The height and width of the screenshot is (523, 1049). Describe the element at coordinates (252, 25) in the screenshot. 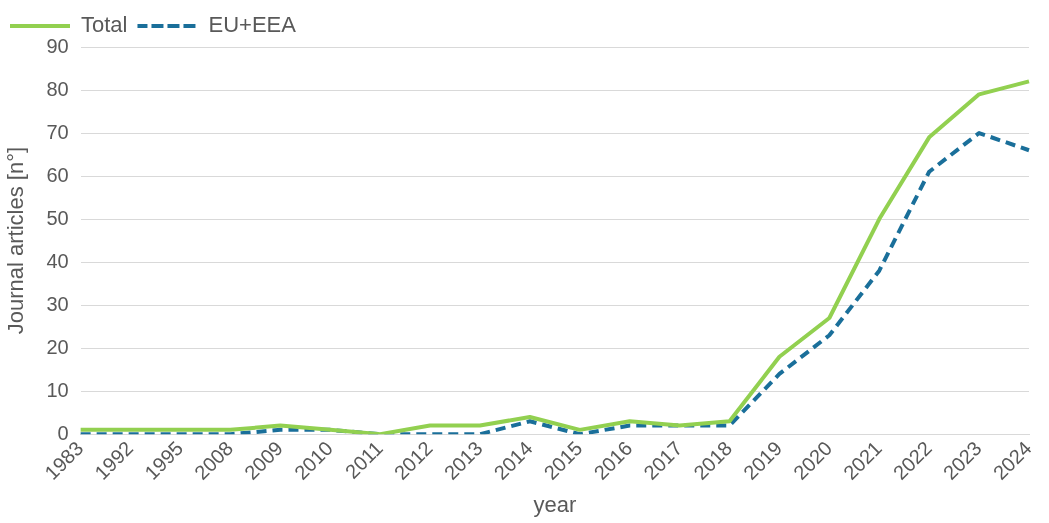

I see `legend-label: EU+EEA` at that location.